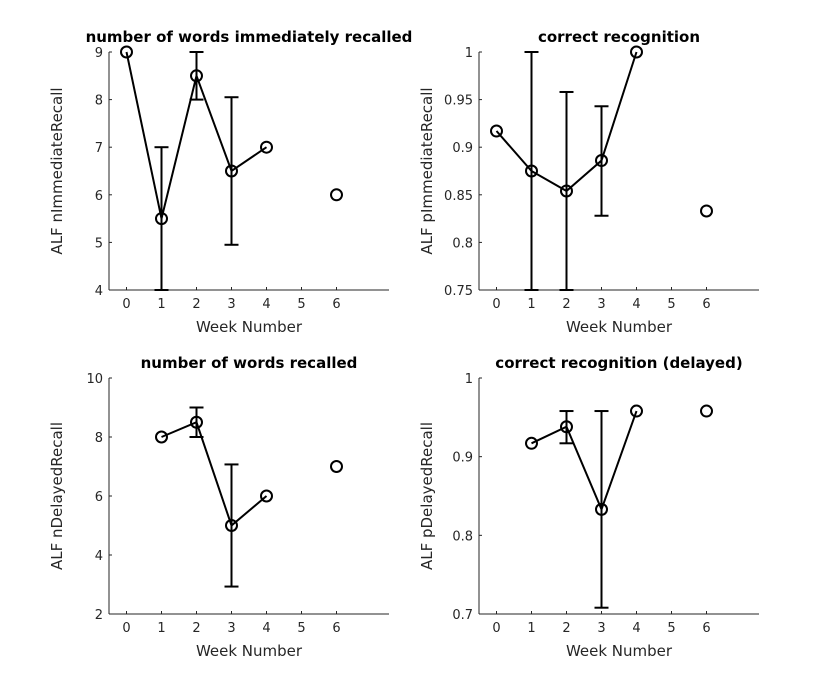 The width and height of the screenshot is (840, 690). Describe the element at coordinates (99, 53) in the screenshot. I see `y-tick-label: 9` at that location.